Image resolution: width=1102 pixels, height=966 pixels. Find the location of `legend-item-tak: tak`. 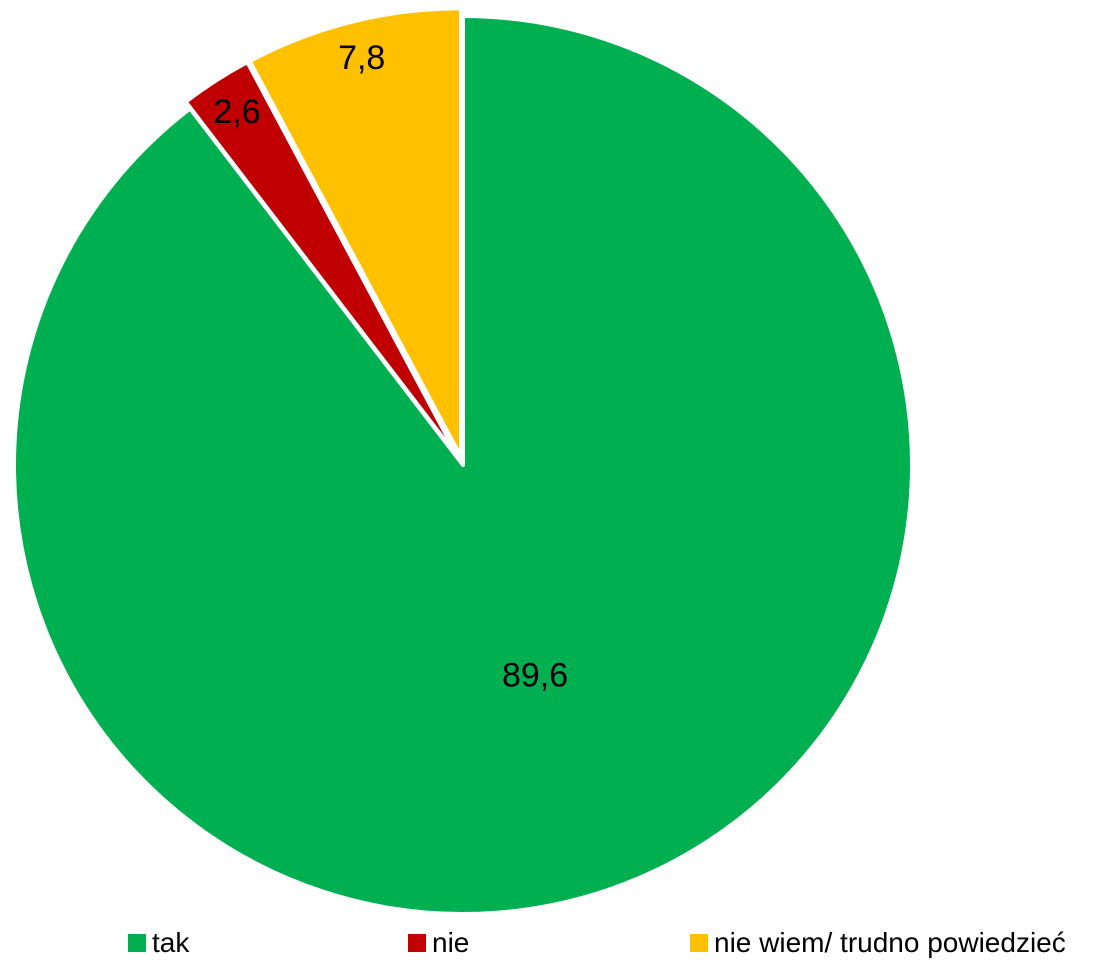

legend-item-tak: tak is located at coordinates (158, 943).